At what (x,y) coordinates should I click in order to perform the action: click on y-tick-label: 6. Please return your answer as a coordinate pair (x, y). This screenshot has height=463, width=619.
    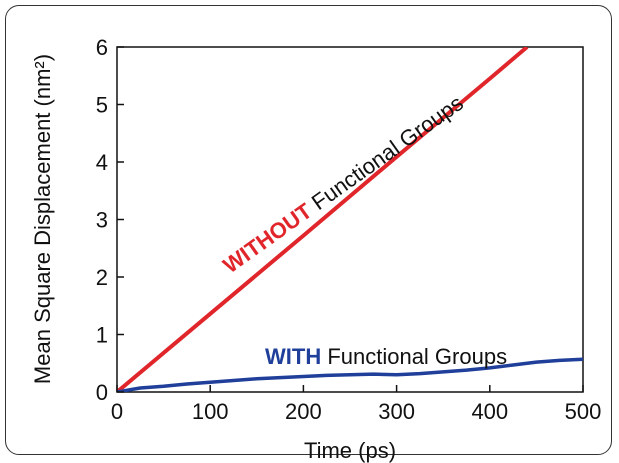
    Looking at the image, I should click on (102, 47).